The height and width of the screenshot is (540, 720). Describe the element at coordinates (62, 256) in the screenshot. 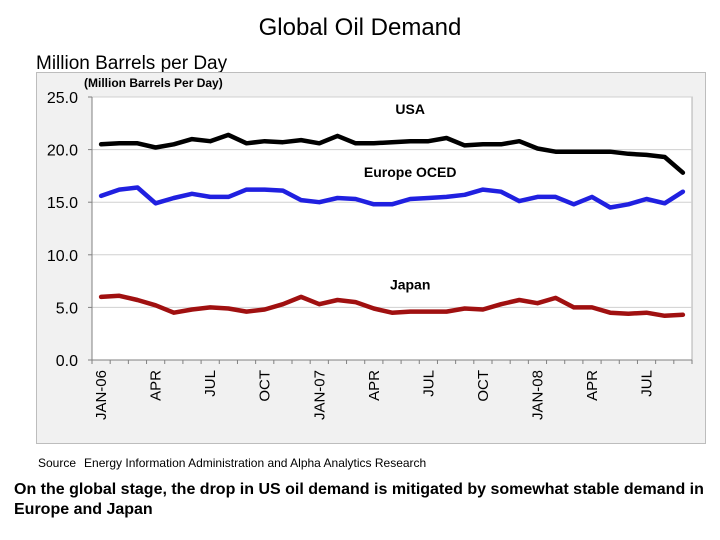

I see `y-tick-label: 10.0` at that location.